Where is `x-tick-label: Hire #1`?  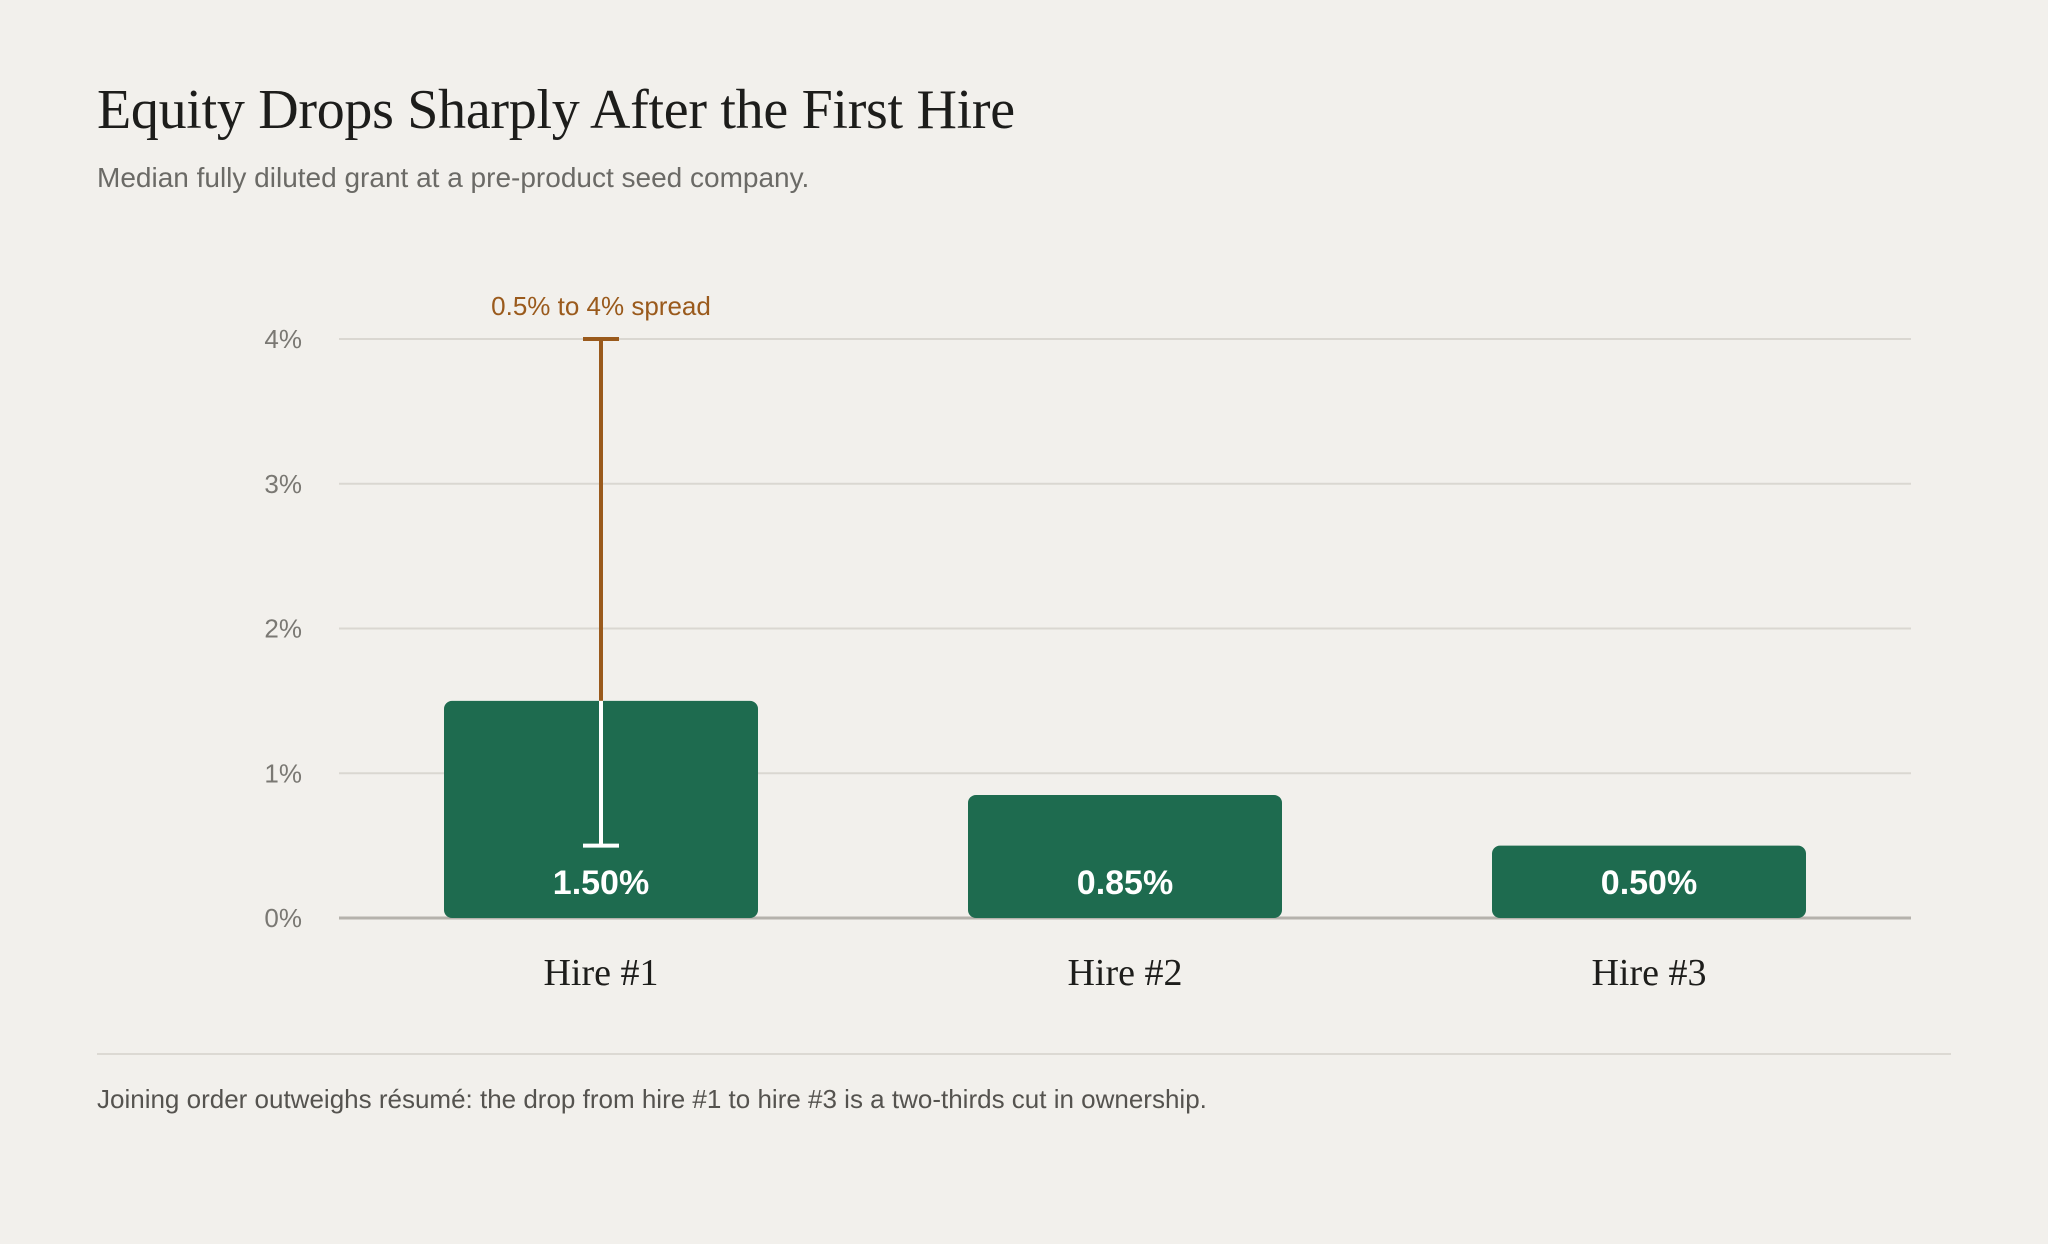
x-tick-label: Hire #1 is located at coordinates (600, 973).